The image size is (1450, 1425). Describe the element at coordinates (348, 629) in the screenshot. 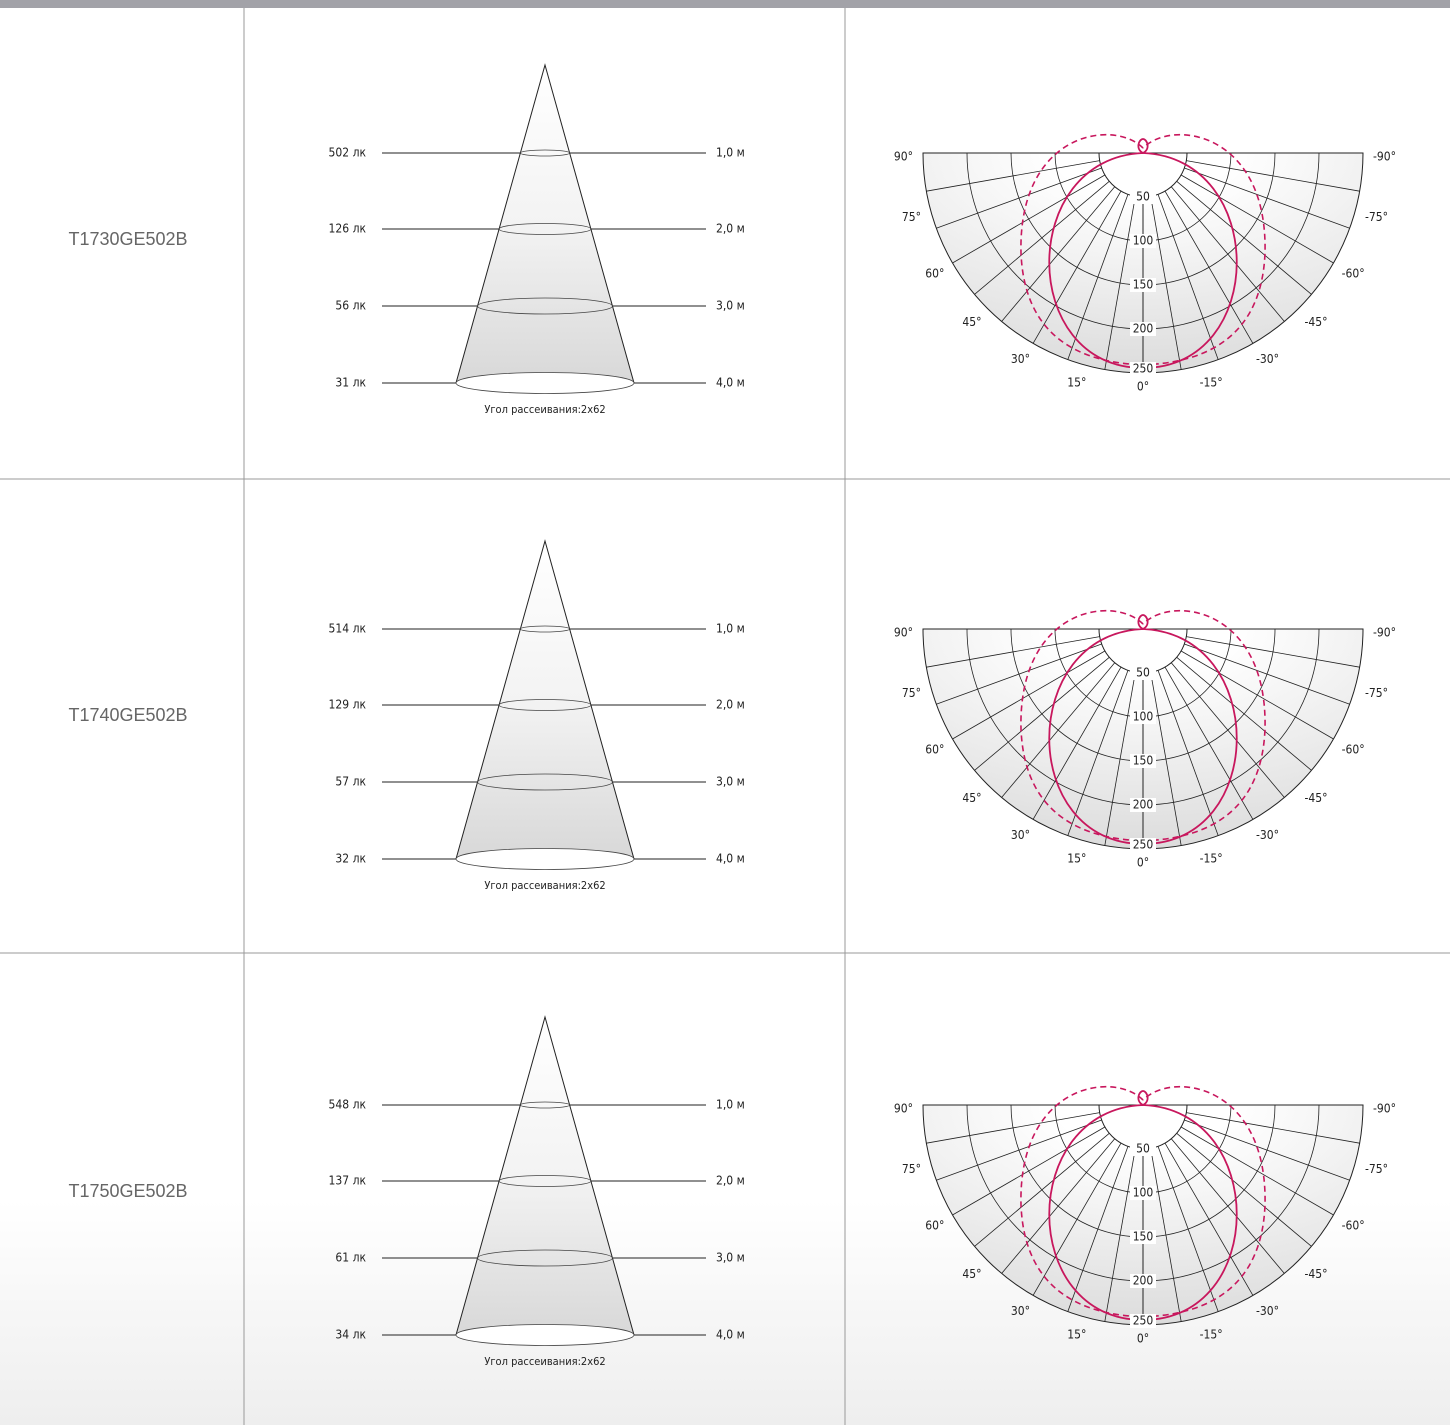

I see `lux-label: 514 лк` at that location.